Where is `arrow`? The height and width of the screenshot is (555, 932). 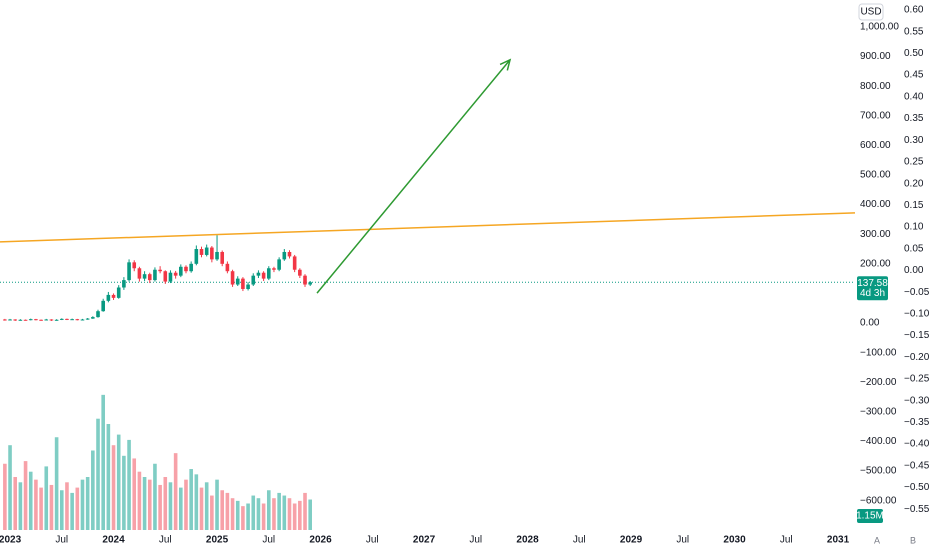 arrow is located at coordinates (413, 176).